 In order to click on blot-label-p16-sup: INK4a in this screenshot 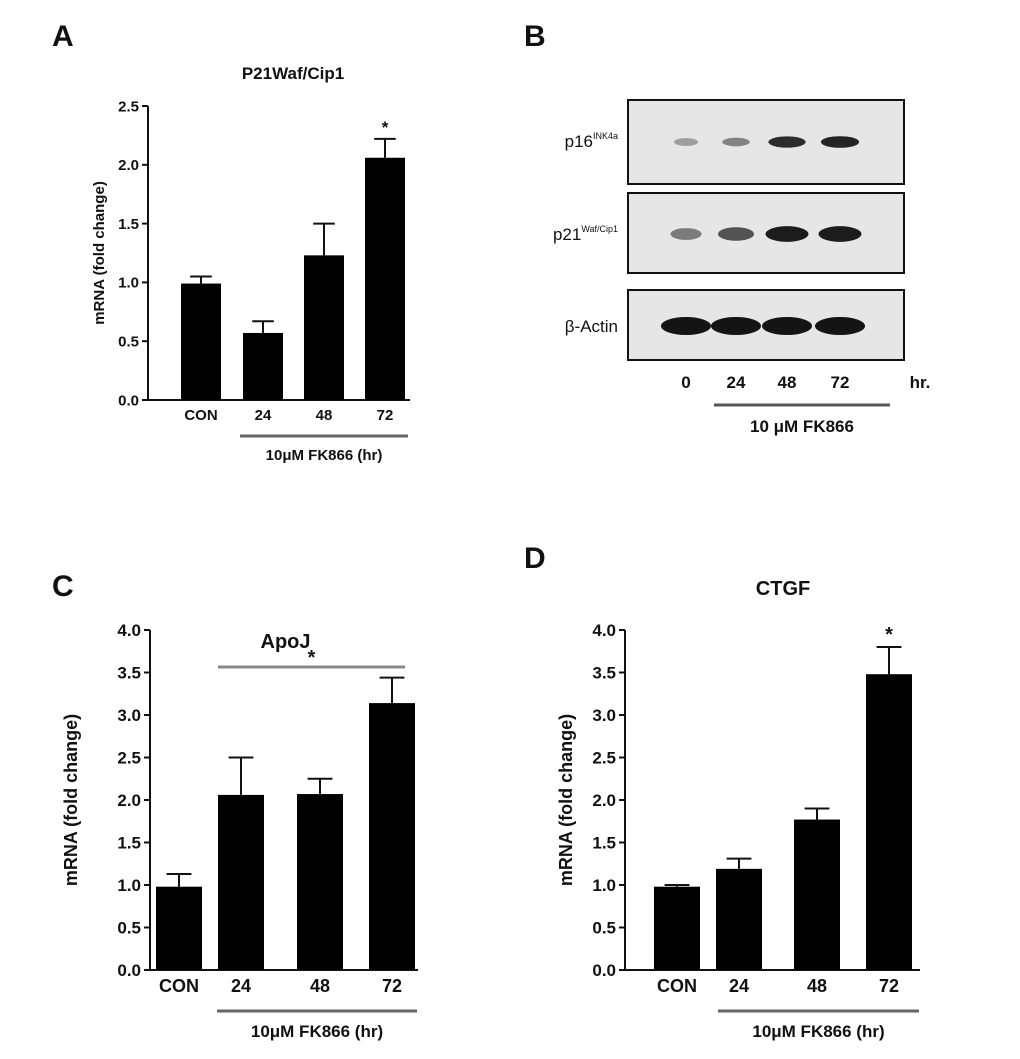, I will do `click(605, 136)`.